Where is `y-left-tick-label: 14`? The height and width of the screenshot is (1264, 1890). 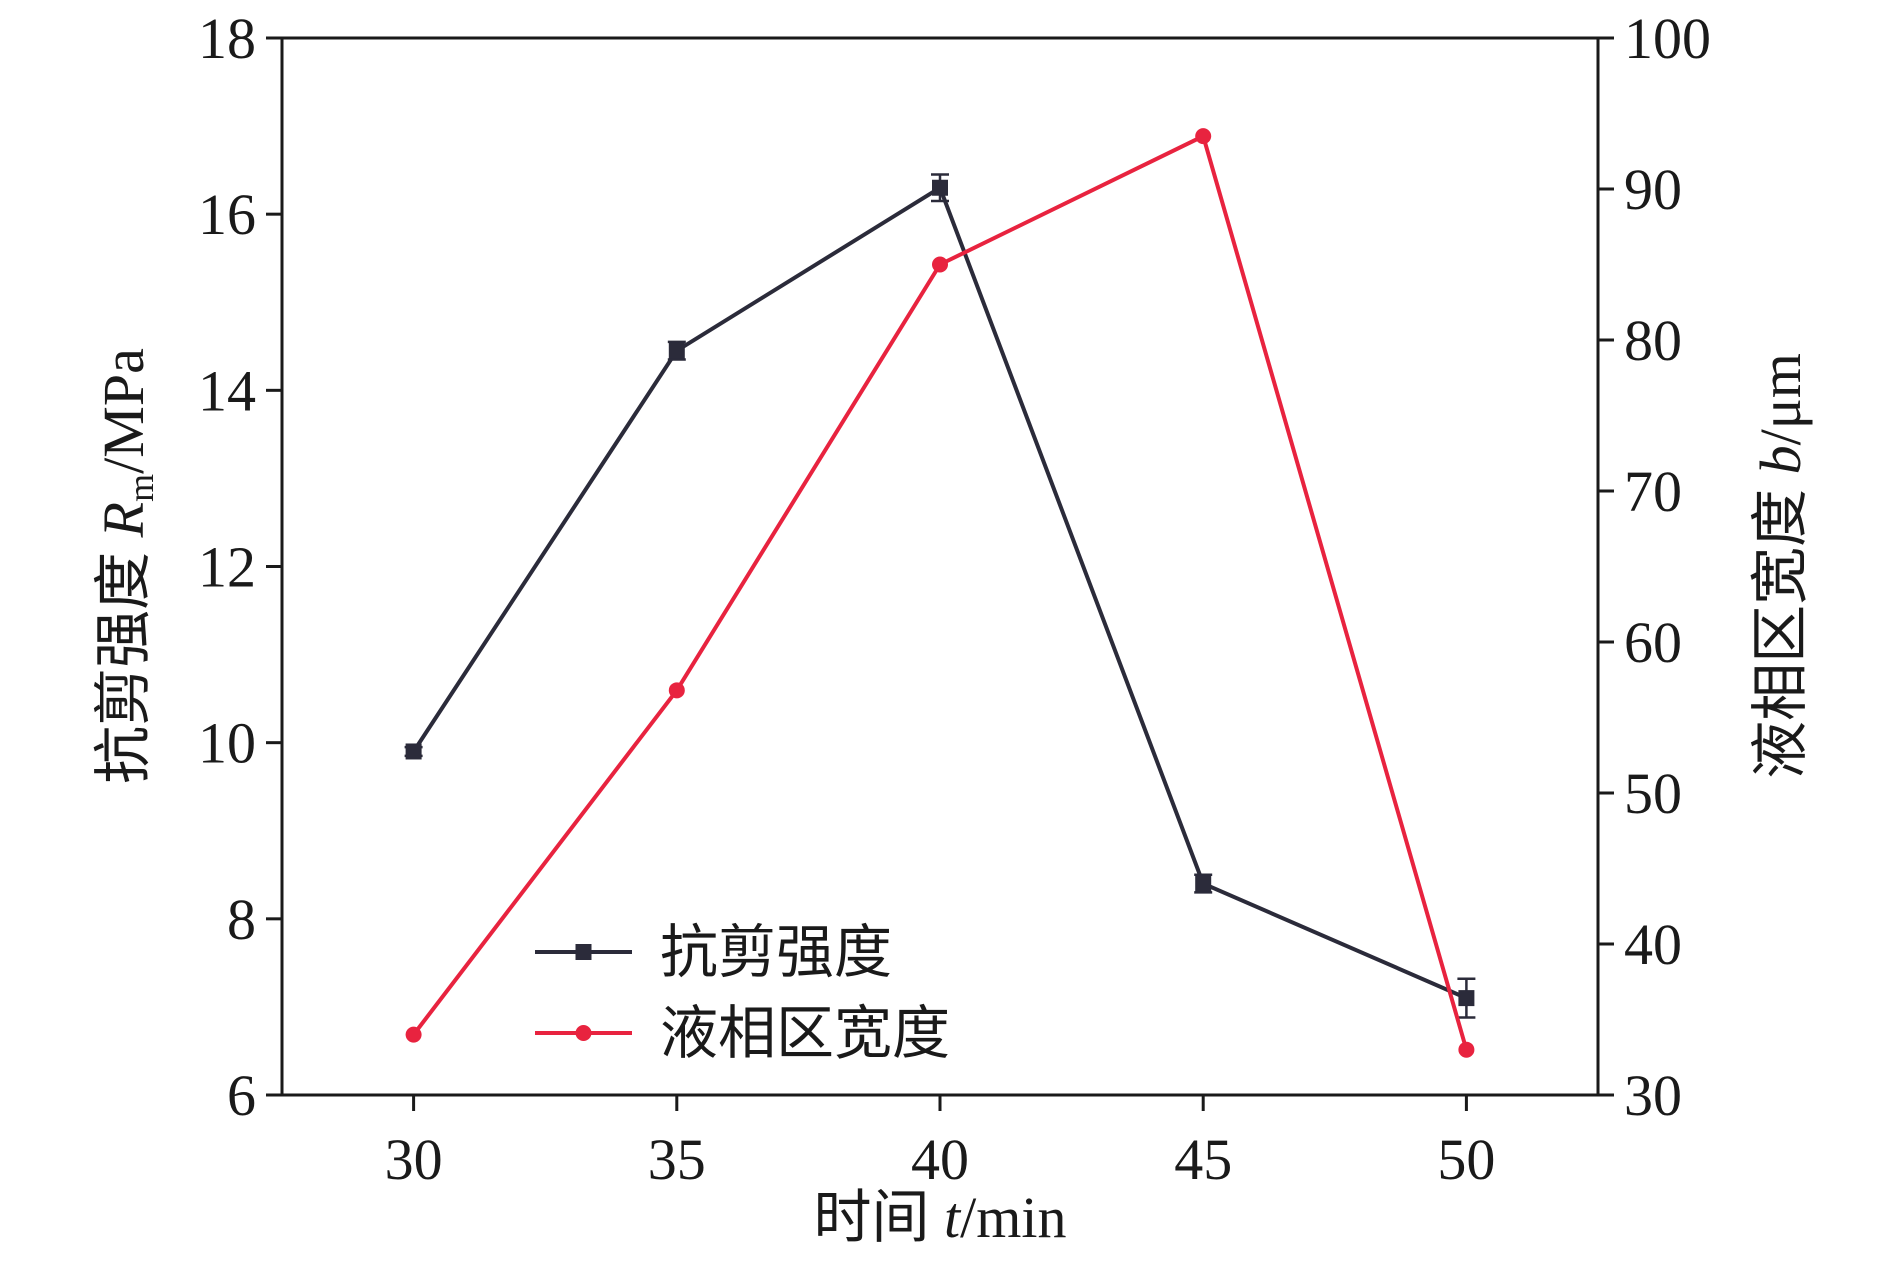 y-left-tick-label: 14 is located at coordinates (227, 390).